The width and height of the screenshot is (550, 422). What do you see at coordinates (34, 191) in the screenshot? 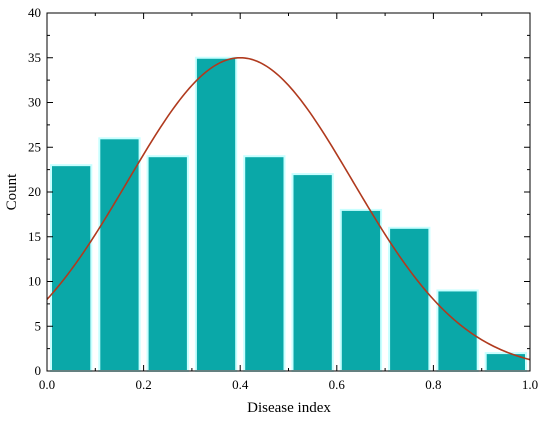
I see `y-tick-label: 20` at bounding box center [34, 191].